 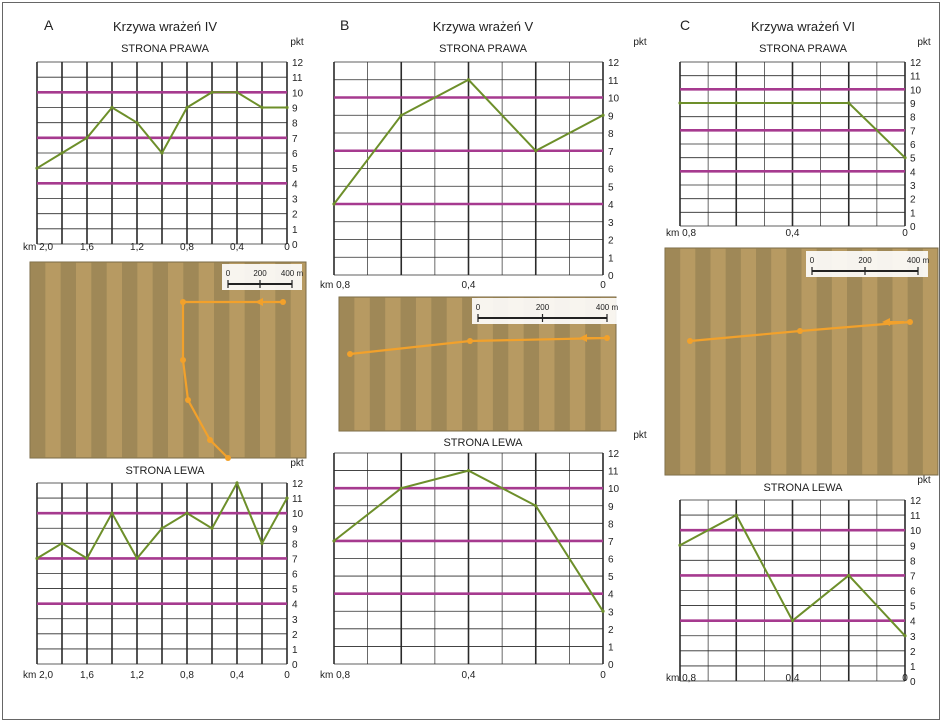 I want to click on x-tick-label: km 2,0, so click(x=38, y=675).